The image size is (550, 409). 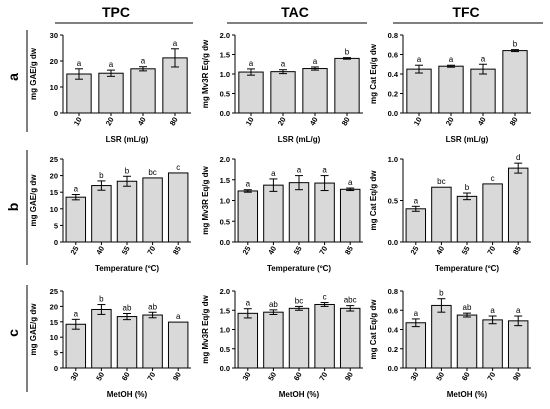 What do you see at coordinates (467, 394) in the screenshot?
I see `x-axis-label: MetOH (%)` at bounding box center [467, 394].